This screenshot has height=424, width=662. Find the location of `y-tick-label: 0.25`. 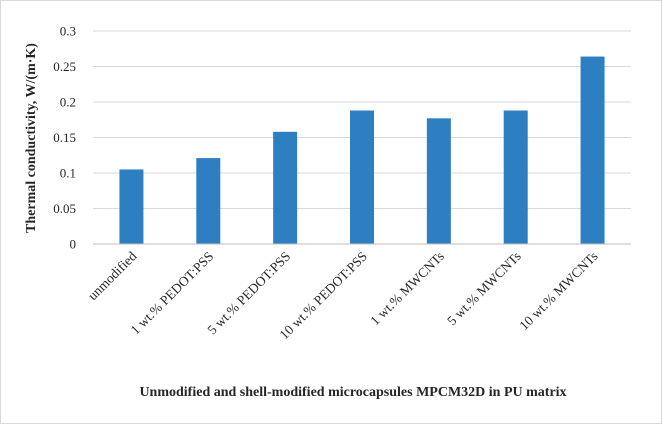

y-tick-label: 0.25 is located at coordinates (64, 66).